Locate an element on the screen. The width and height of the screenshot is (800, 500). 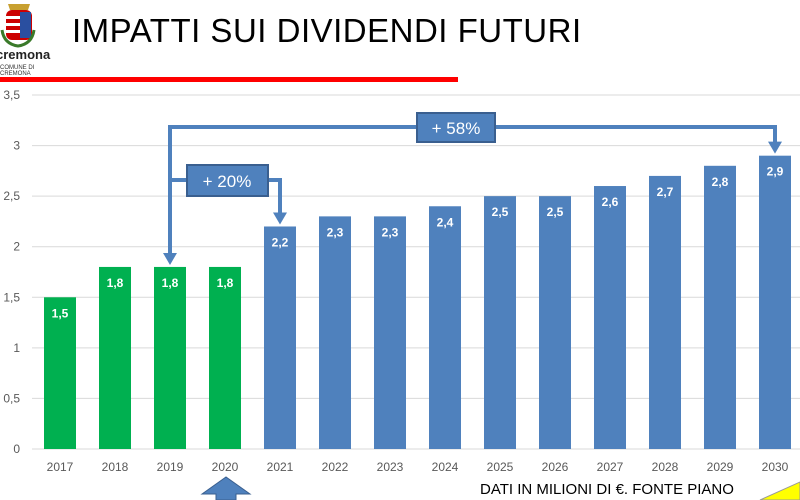
x-tick-label: 2017 is located at coordinates (60, 467).